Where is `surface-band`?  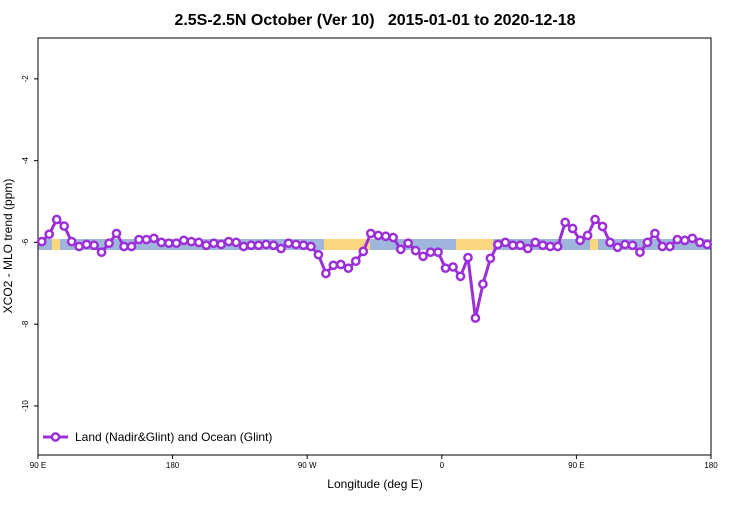 surface-band is located at coordinates (374, 244).